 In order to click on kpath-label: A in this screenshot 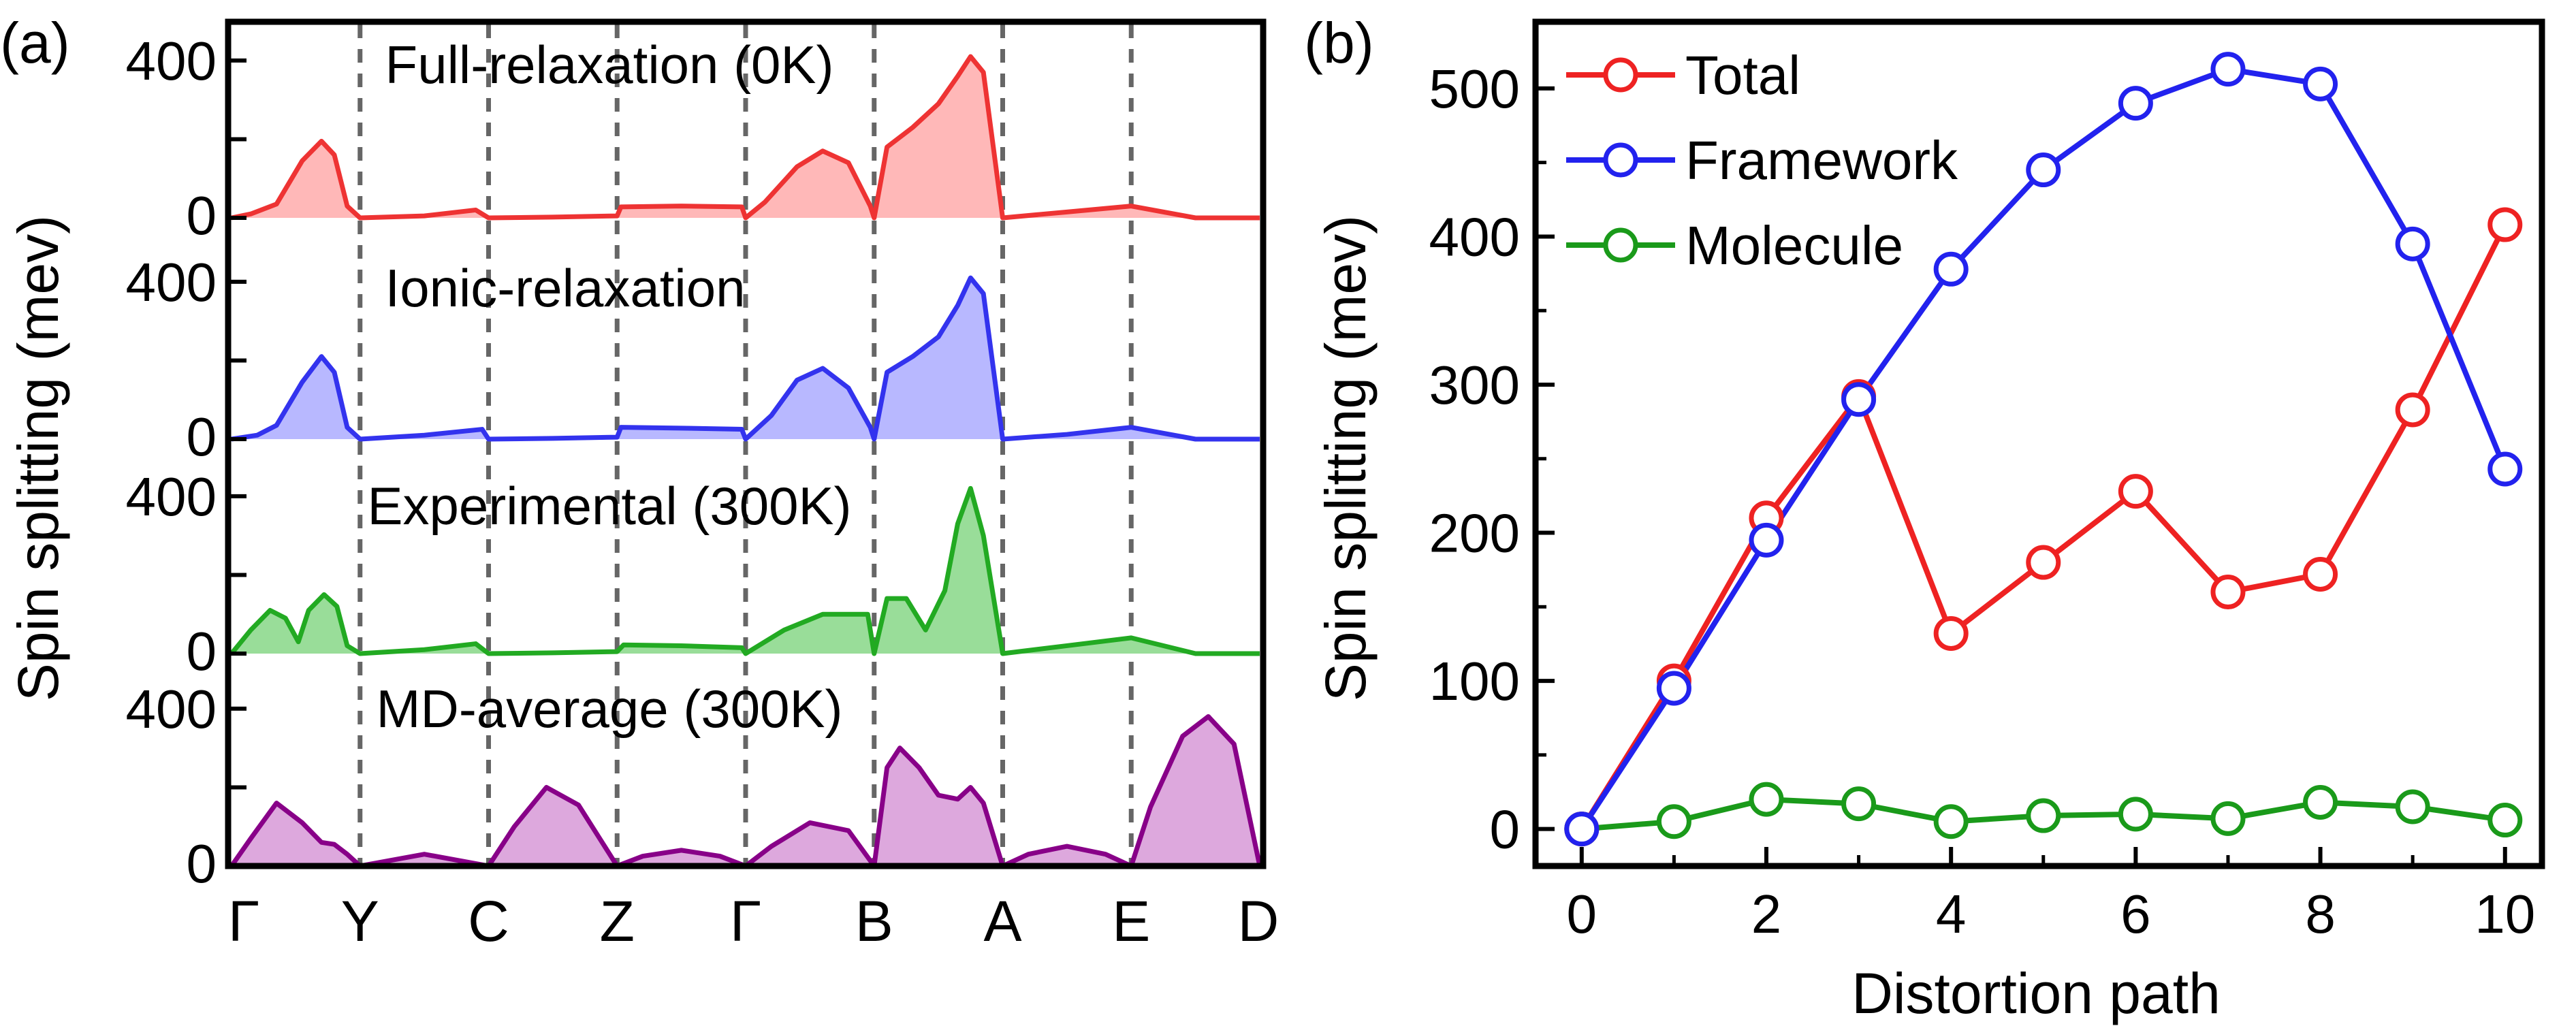, I will do `click(1002, 921)`.